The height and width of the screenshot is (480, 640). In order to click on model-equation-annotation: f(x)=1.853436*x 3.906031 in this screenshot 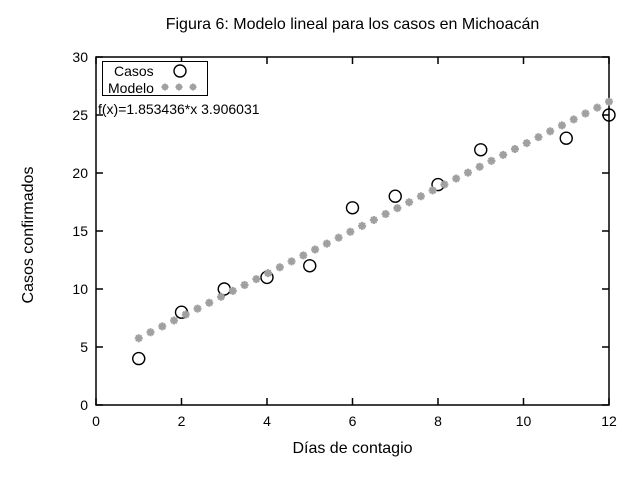, I will do `click(179, 109)`.